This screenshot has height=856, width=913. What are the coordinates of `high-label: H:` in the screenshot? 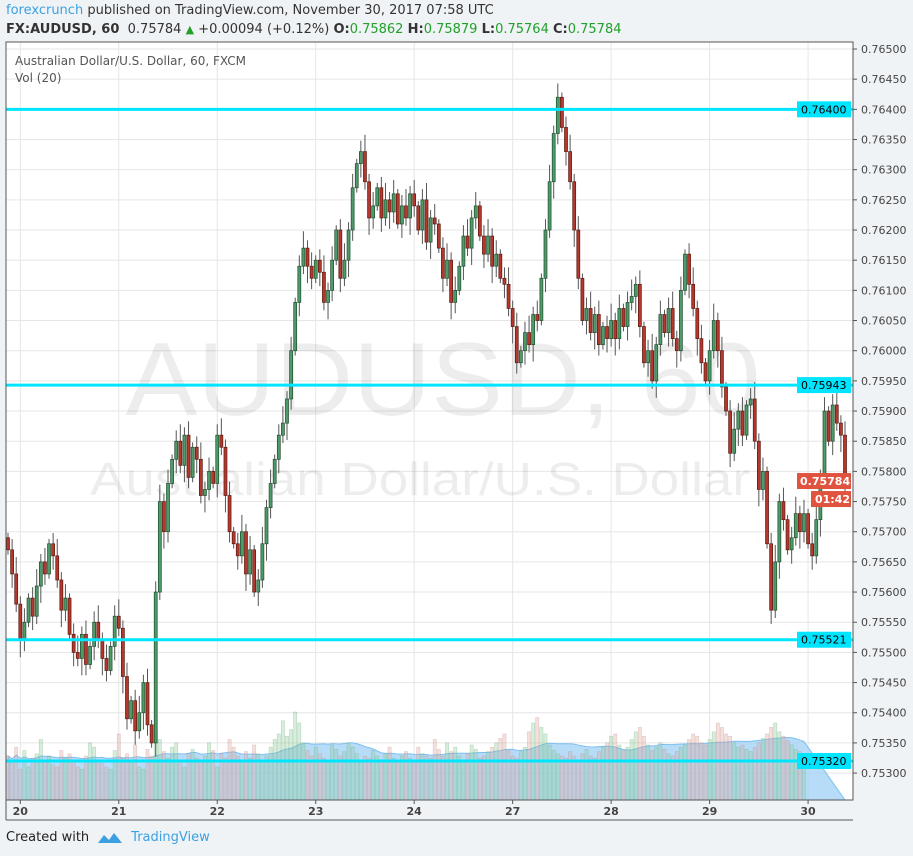 It's located at (415, 29).